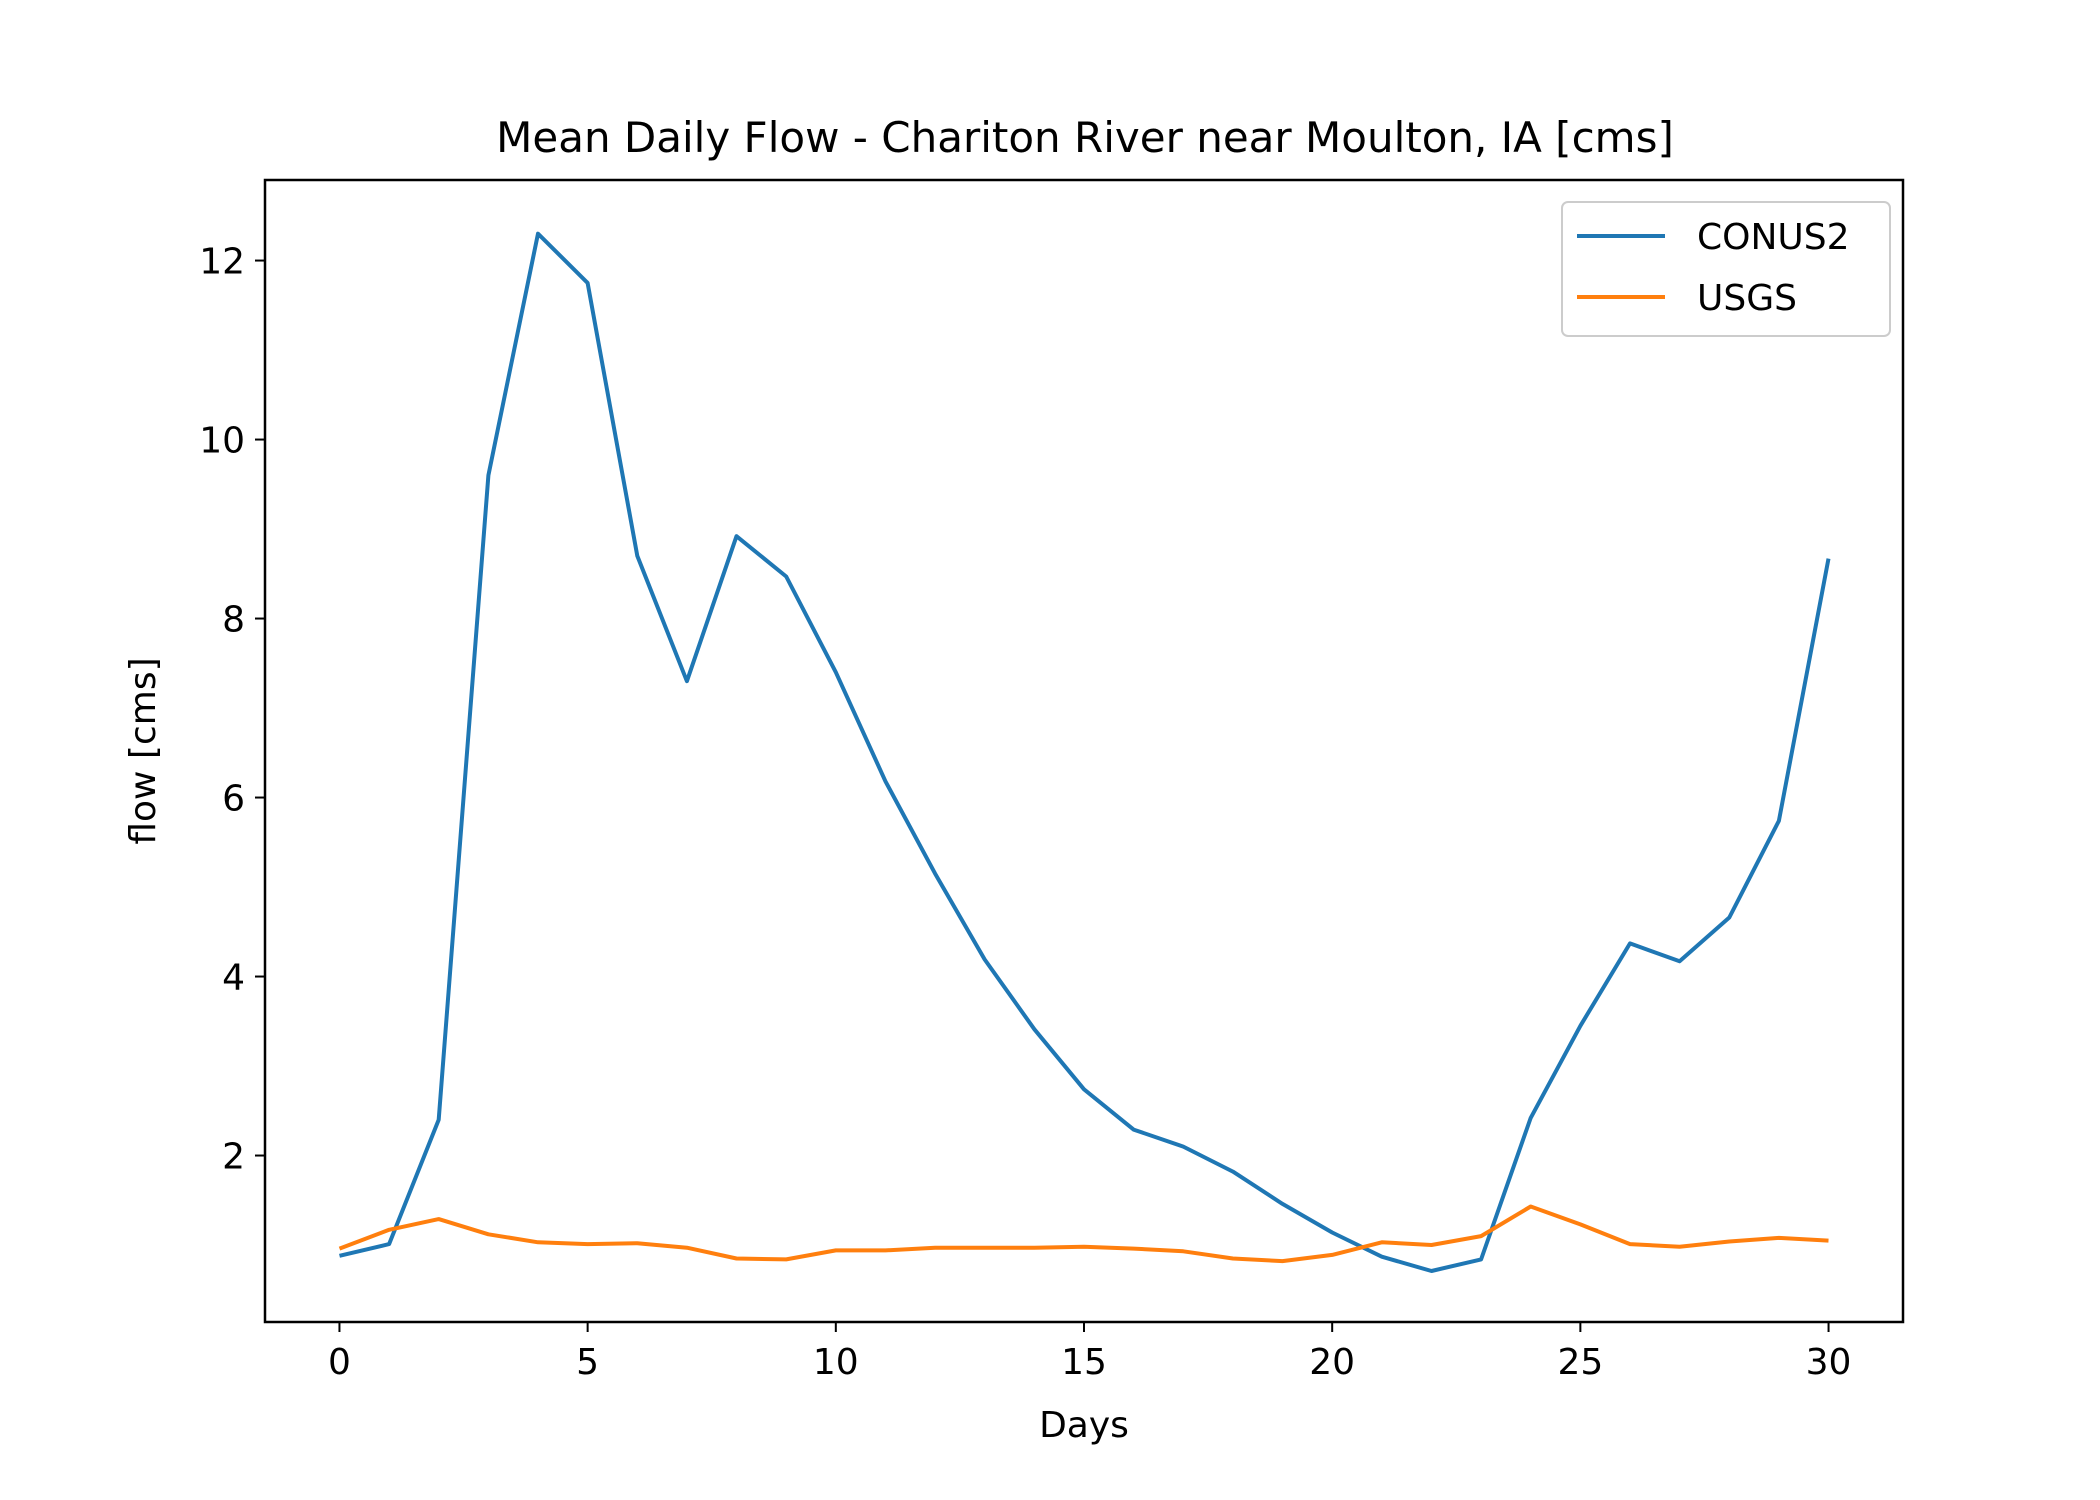 This screenshot has height=1500, width=2100. What do you see at coordinates (233, 620) in the screenshot?
I see `y-tick-label: 8` at bounding box center [233, 620].